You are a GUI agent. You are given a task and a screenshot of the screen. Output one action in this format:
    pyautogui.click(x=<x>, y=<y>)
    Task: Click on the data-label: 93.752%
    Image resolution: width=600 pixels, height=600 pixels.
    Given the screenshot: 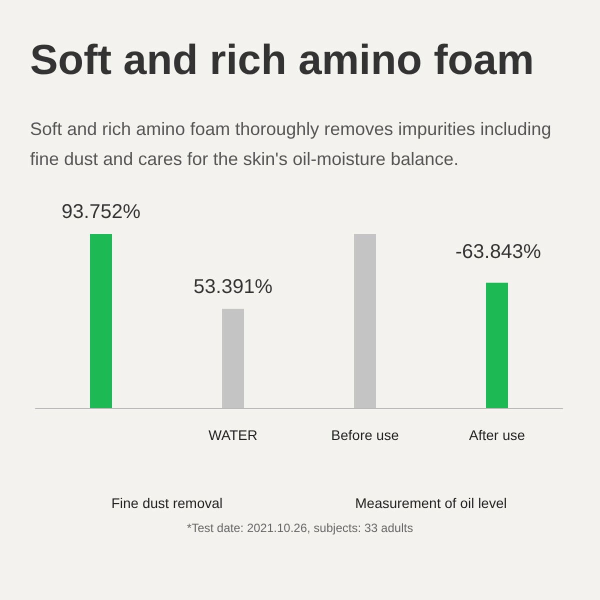 What is the action you would take?
    pyautogui.click(x=101, y=212)
    